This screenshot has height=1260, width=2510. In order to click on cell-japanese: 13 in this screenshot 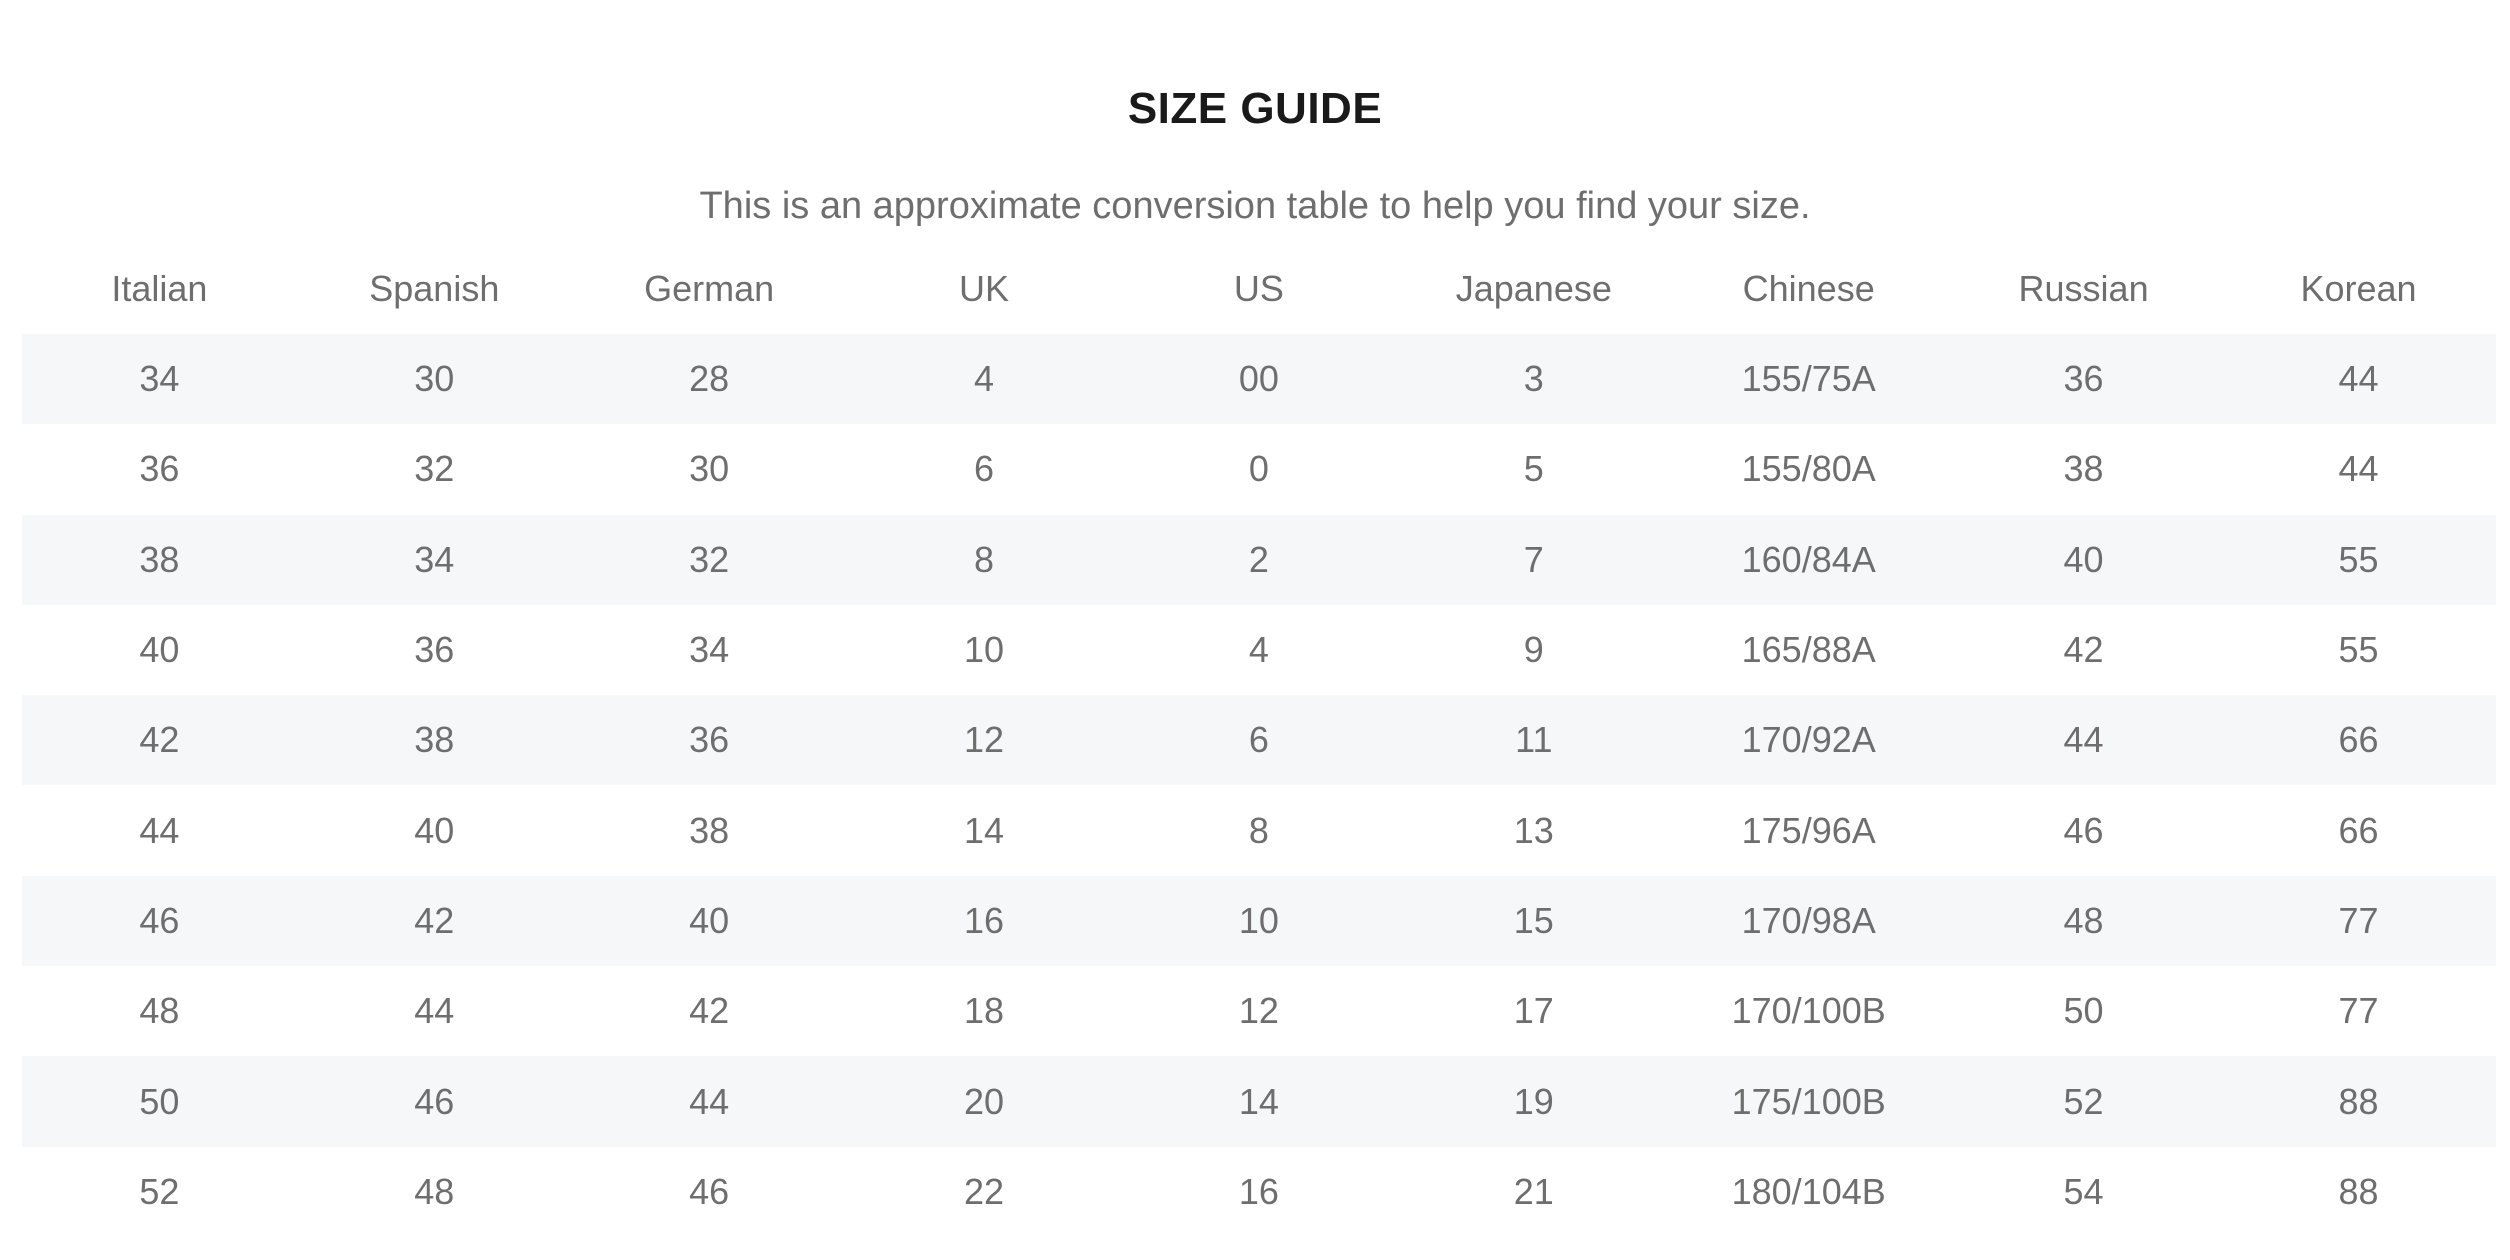, I will do `click(1534, 830)`.